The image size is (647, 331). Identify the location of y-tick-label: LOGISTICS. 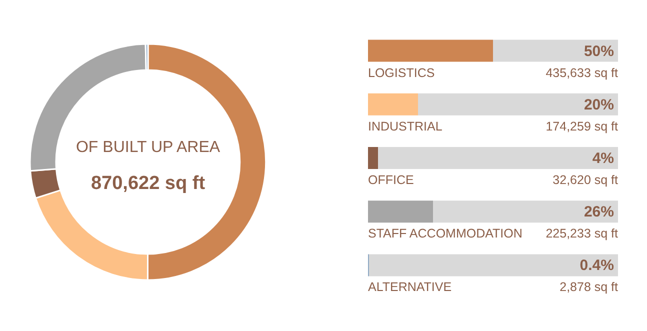
(401, 73).